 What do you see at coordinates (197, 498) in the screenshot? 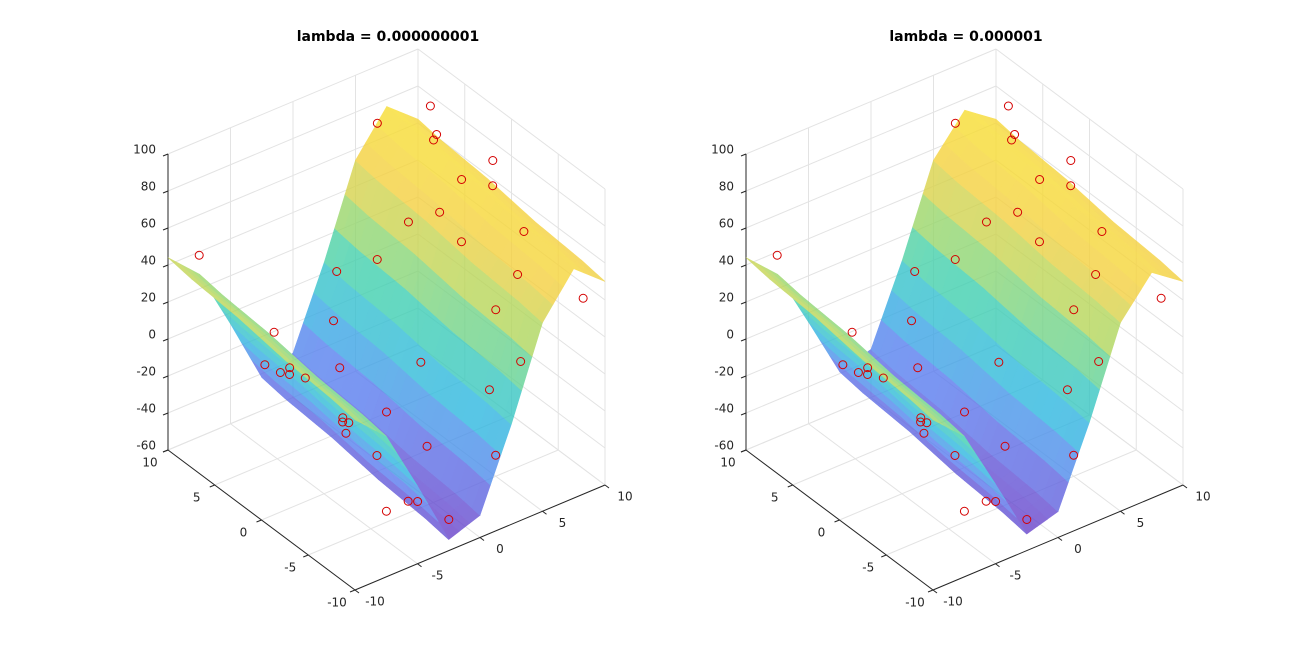
I see `y-tick-label: 5` at bounding box center [197, 498].